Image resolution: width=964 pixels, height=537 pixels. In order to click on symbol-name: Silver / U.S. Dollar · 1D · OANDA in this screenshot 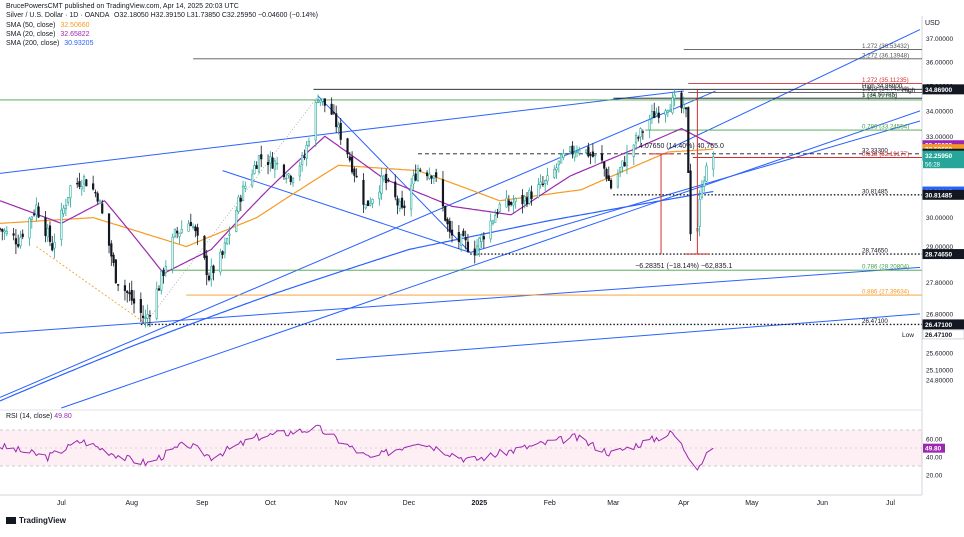, I will do `click(58, 15)`.